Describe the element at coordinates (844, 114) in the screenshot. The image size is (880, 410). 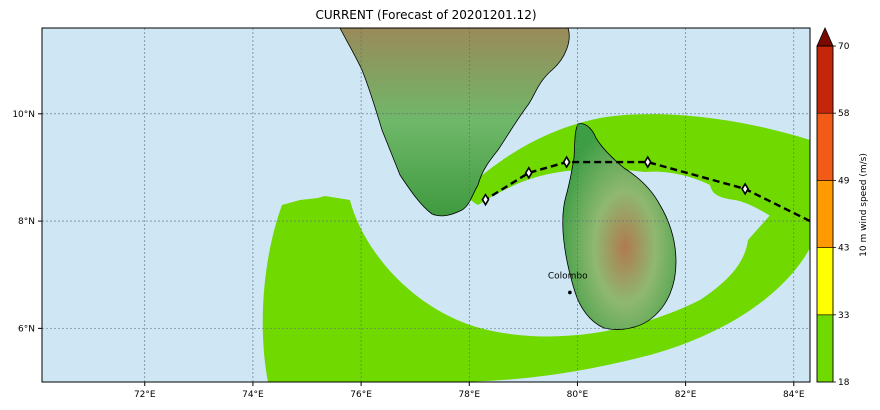
I see `colorbar-tick-label: 58` at that location.